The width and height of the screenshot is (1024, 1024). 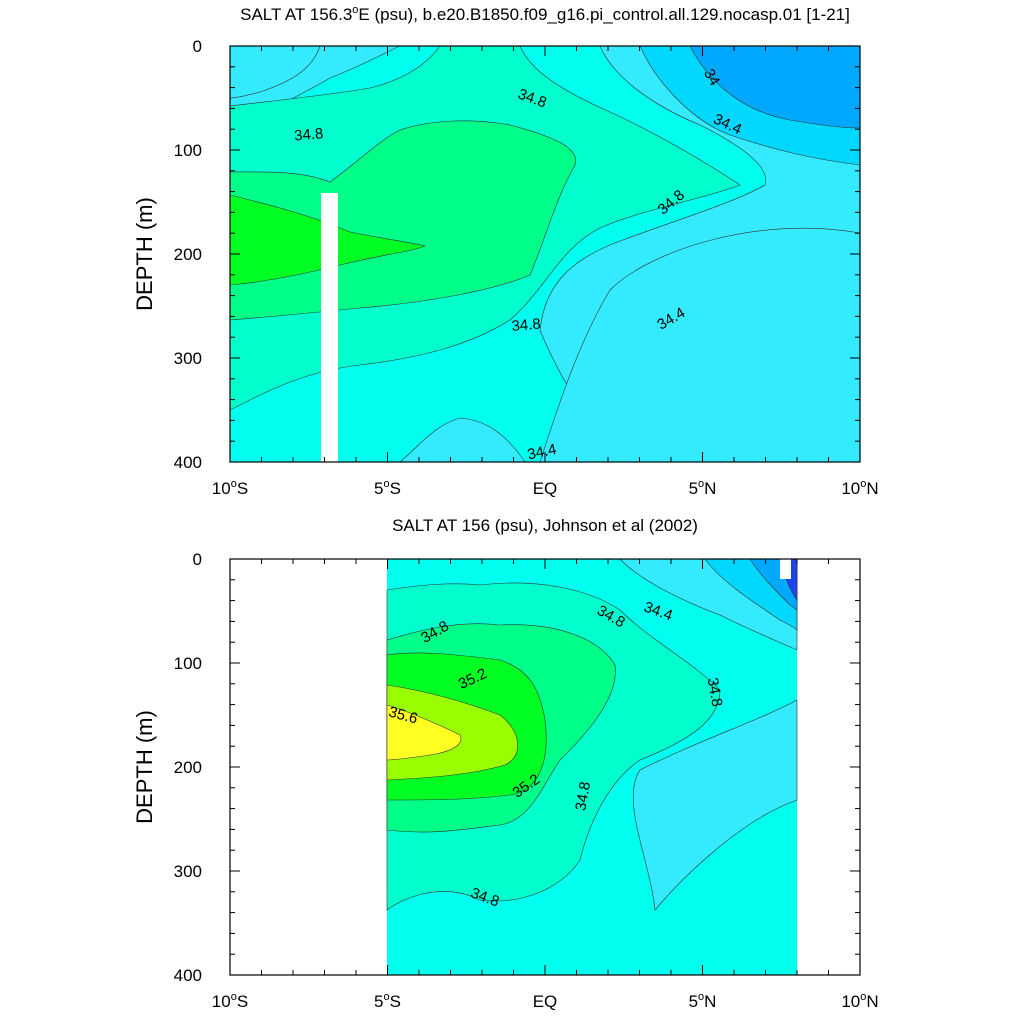 I want to click on panel-obs-title: SALT AT 156 (psu), Johnson et al (2002), so click(x=545, y=525).